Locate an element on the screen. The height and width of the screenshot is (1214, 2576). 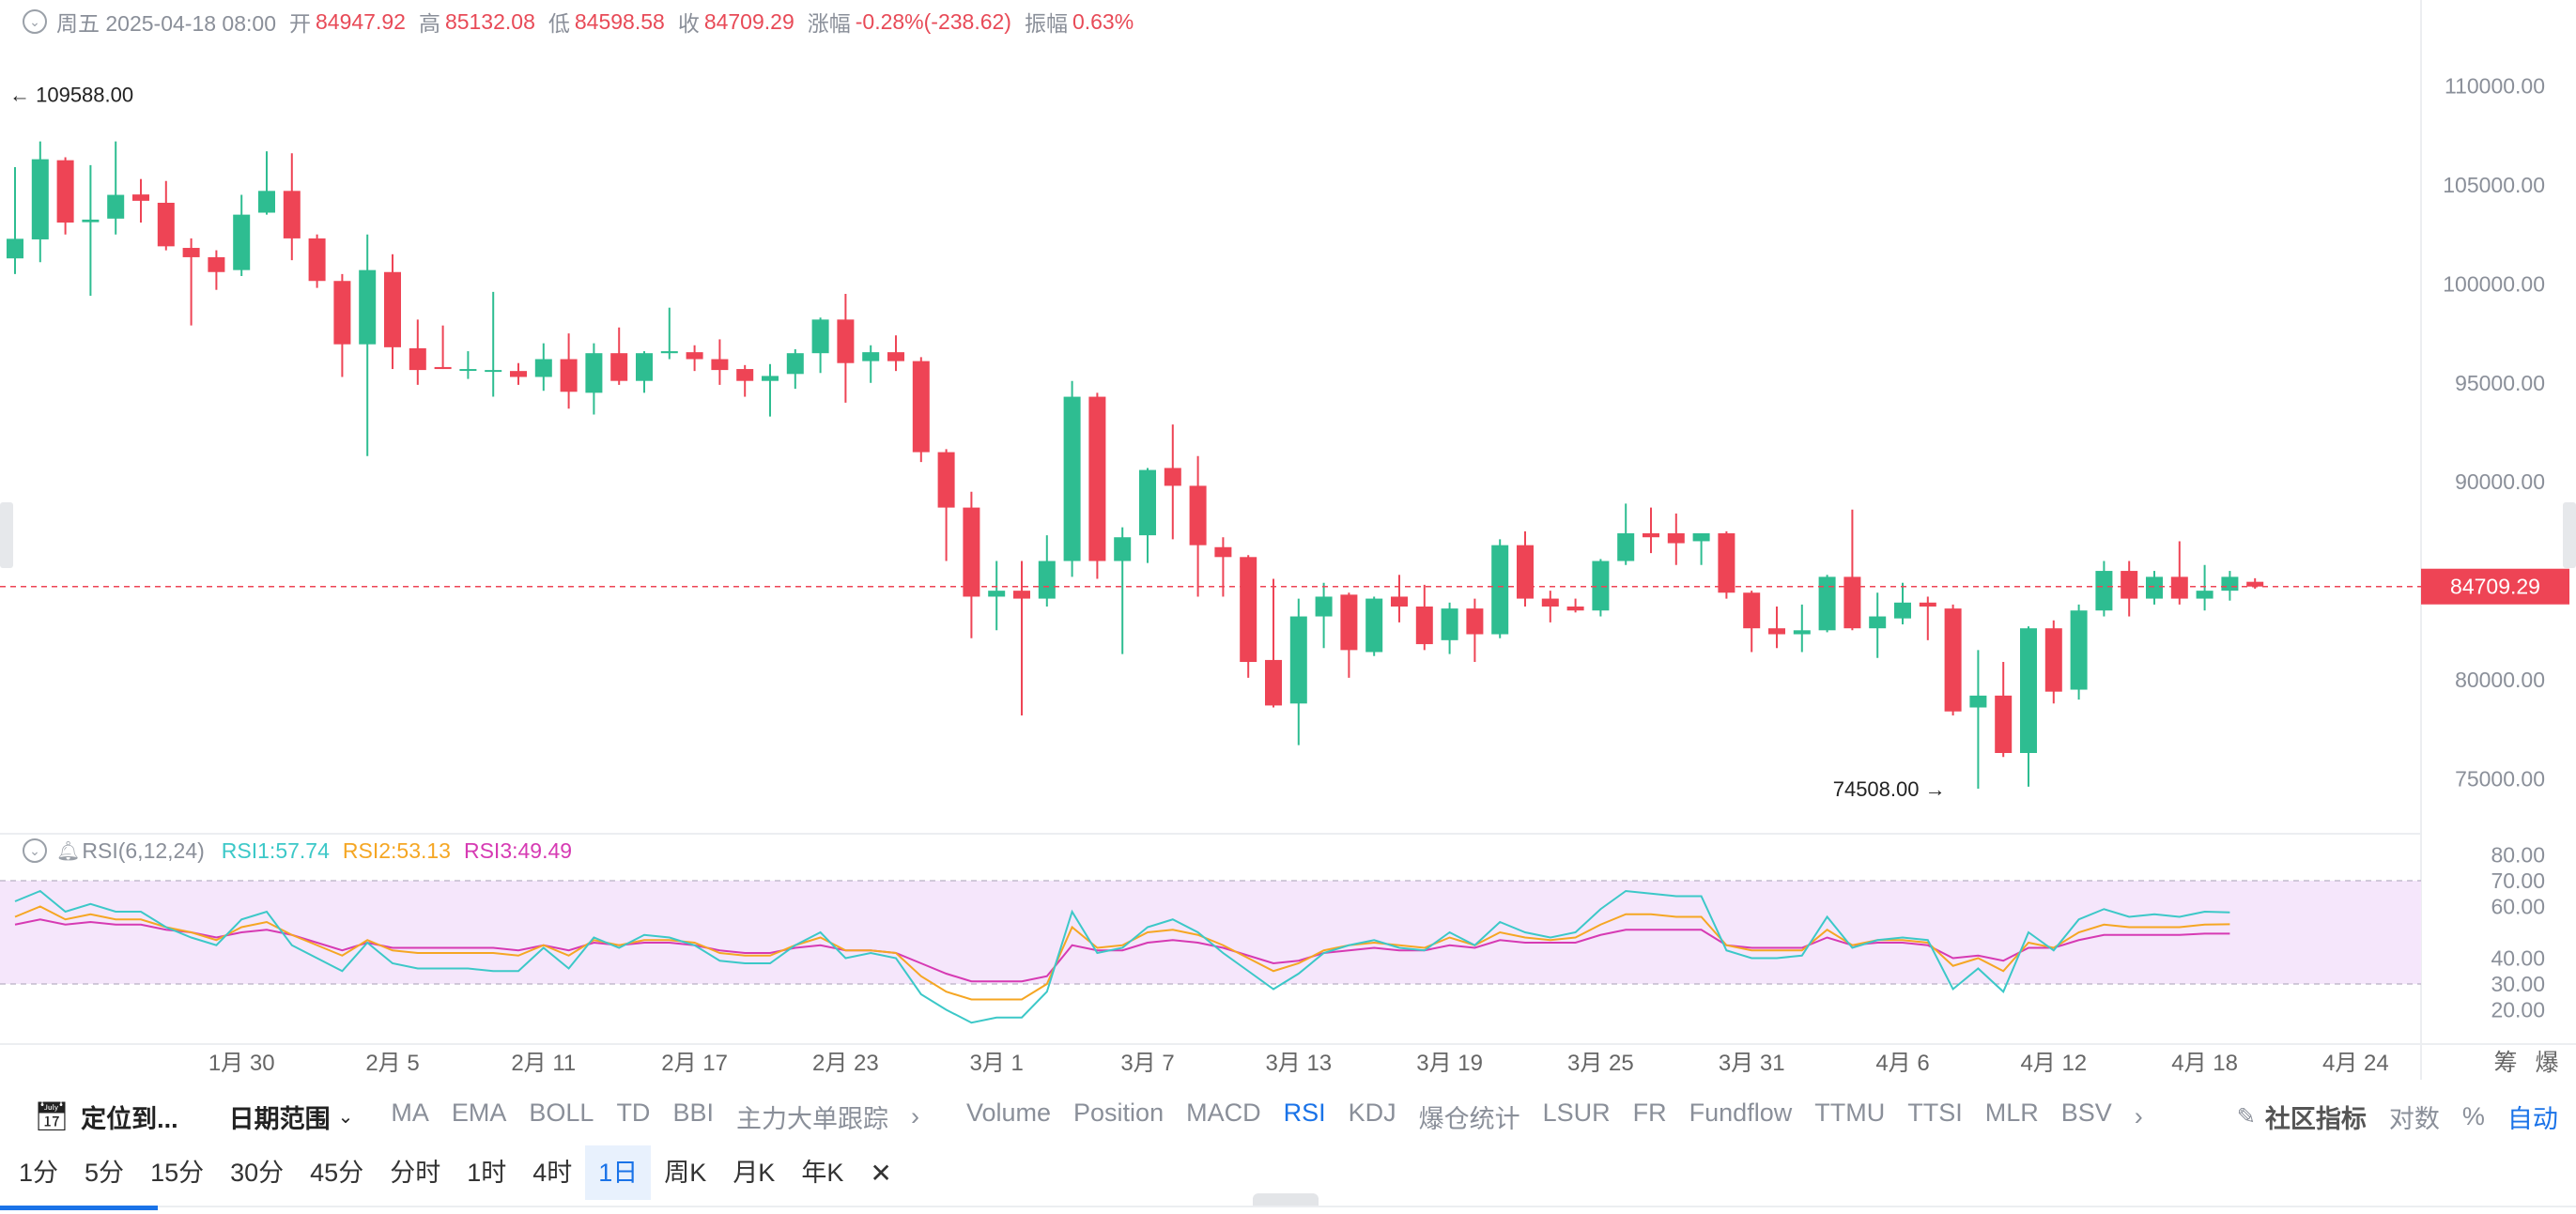
timeframe-3: 30分 is located at coordinates (257, 1173).